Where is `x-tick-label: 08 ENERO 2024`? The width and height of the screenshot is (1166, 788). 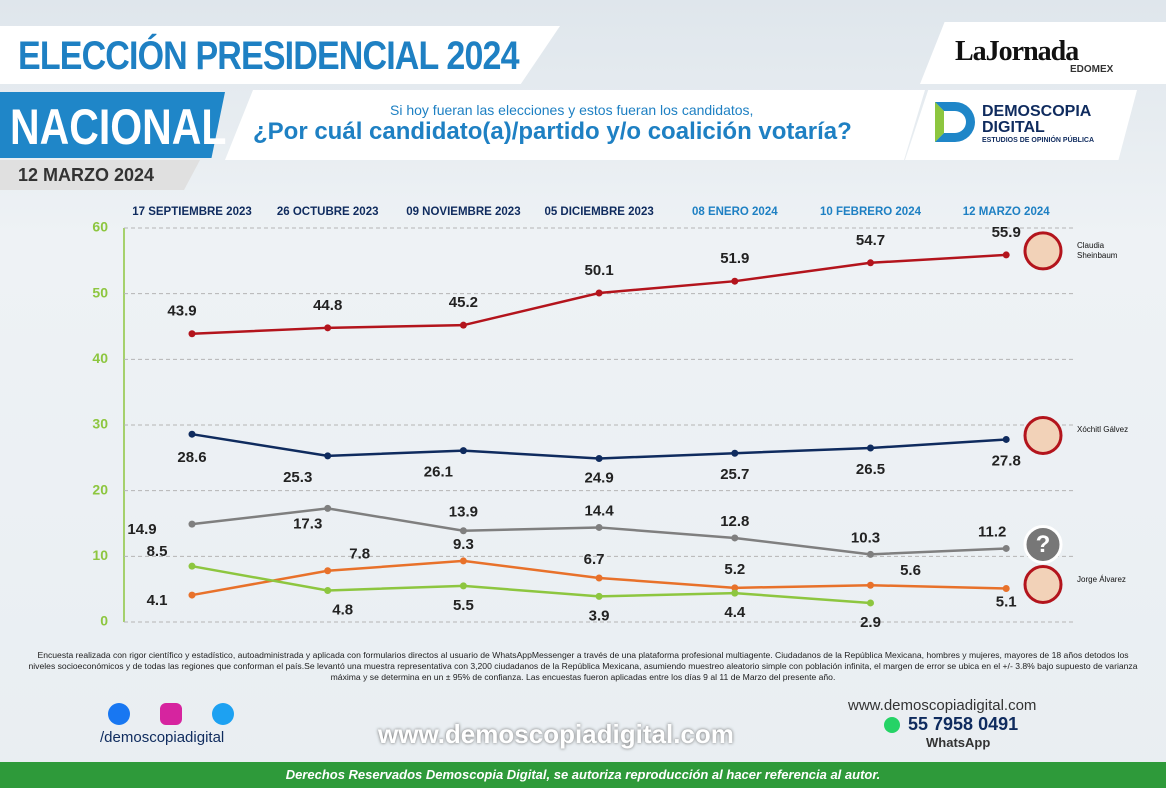
x-tick-label: 08 ENERO 2024 is located at coordinates (735, 212).